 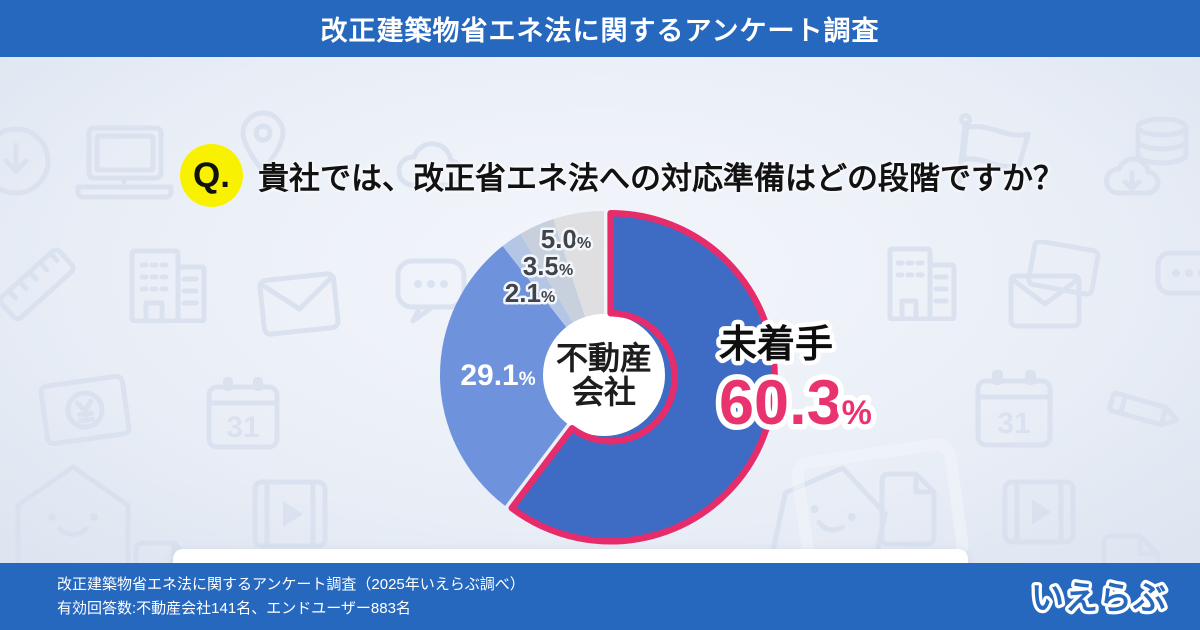 I want to click on bg-flag-icon, so click(x=998, y=155).